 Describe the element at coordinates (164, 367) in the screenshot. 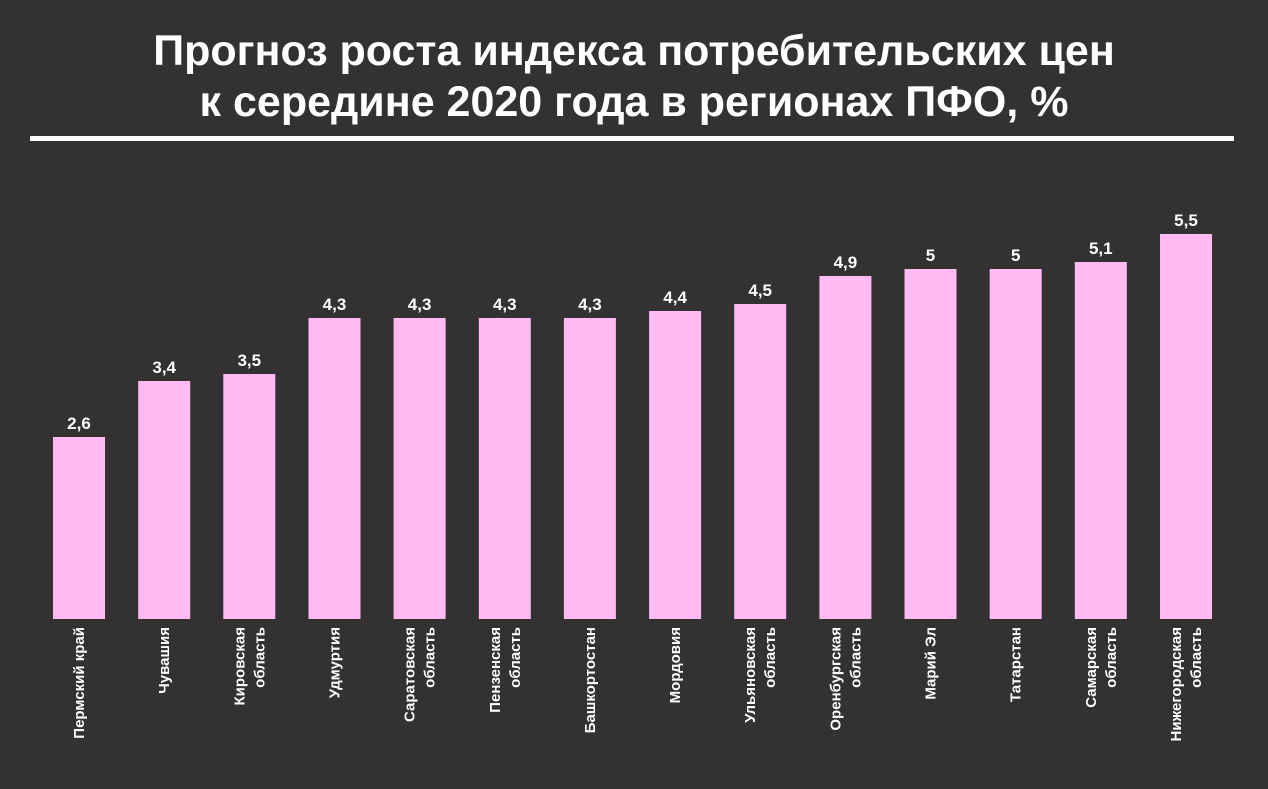

I see `data-label: 3,4` at that location.